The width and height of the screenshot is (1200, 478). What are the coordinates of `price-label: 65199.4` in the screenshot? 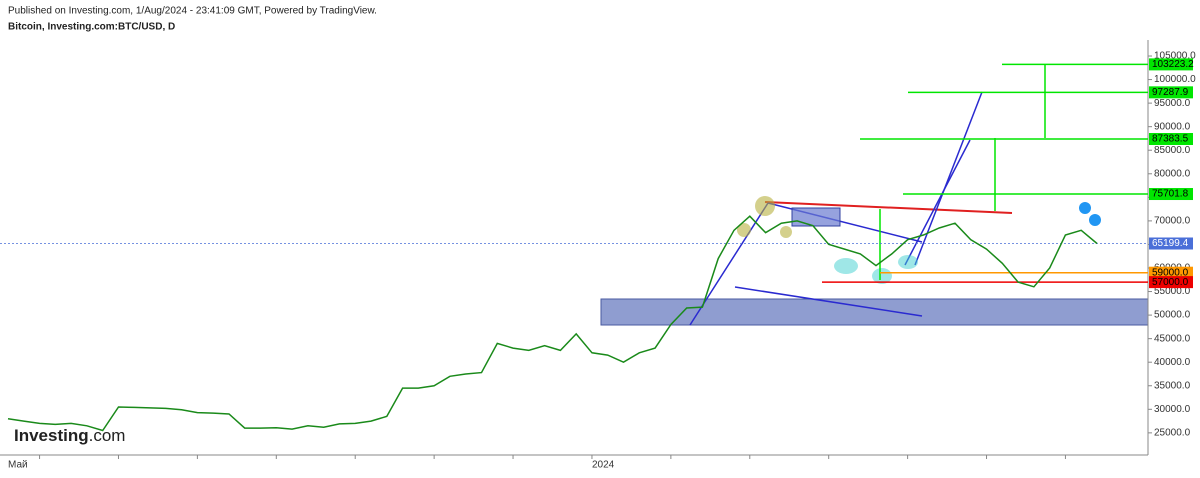 It's located at (1170, 243).